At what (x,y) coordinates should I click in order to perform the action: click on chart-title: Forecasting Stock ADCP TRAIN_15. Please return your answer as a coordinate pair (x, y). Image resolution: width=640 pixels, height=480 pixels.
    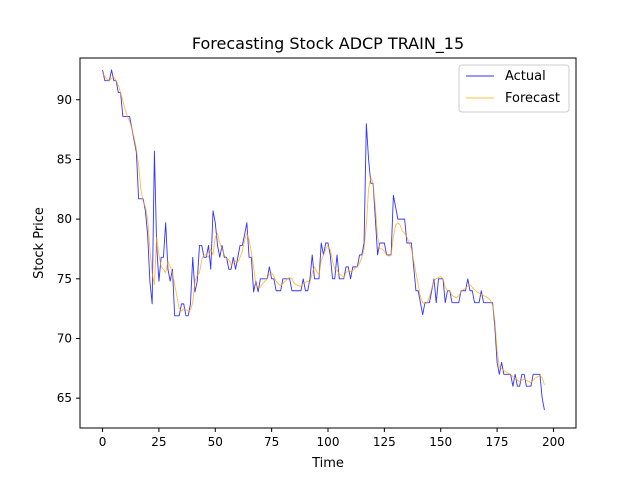
    Looking at the image, I should click on (328, 44).